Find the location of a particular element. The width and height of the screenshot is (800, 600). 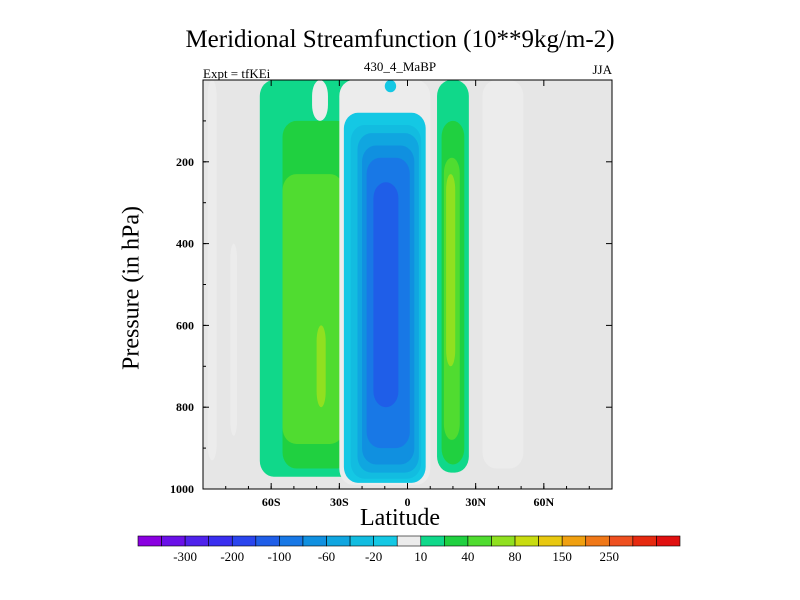

colorbar-tick-label: 250 is located at coordinates (610, 556).